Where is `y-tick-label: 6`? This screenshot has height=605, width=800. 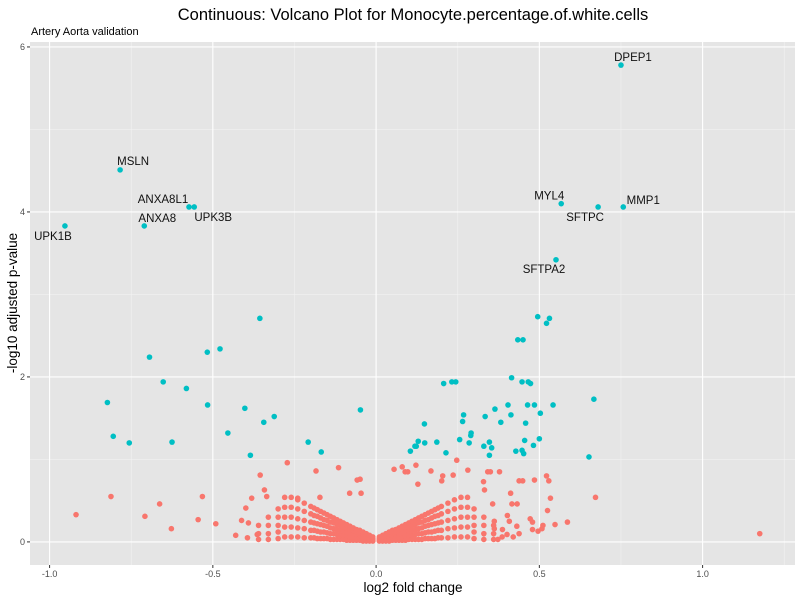
y-tick-label: 6 is located at coordinates (22, 47).